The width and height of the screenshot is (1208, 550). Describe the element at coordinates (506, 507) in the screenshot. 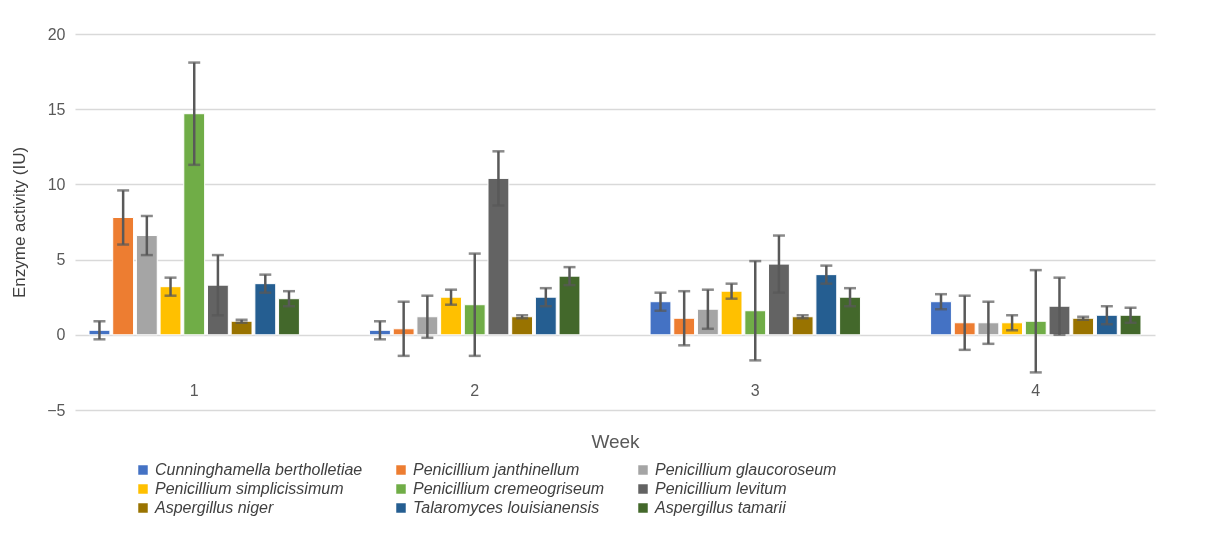

I see `legend-label: Talaromyces louisianensis` at that location.